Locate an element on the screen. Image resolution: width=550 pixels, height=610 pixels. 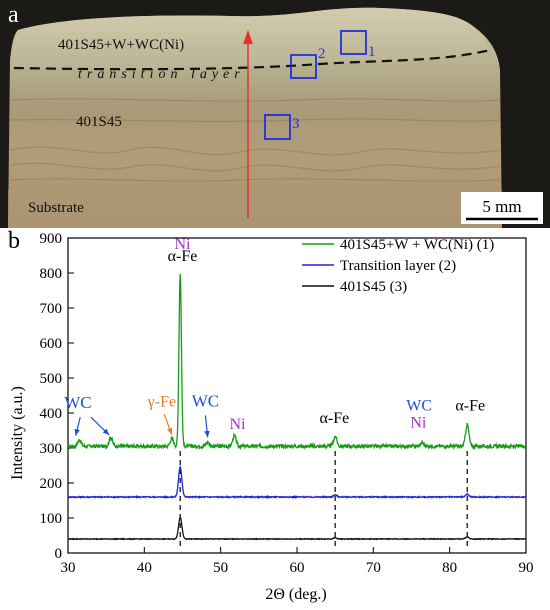
legend-entry: Transition layer (2) is located at coordinates (398, 266).